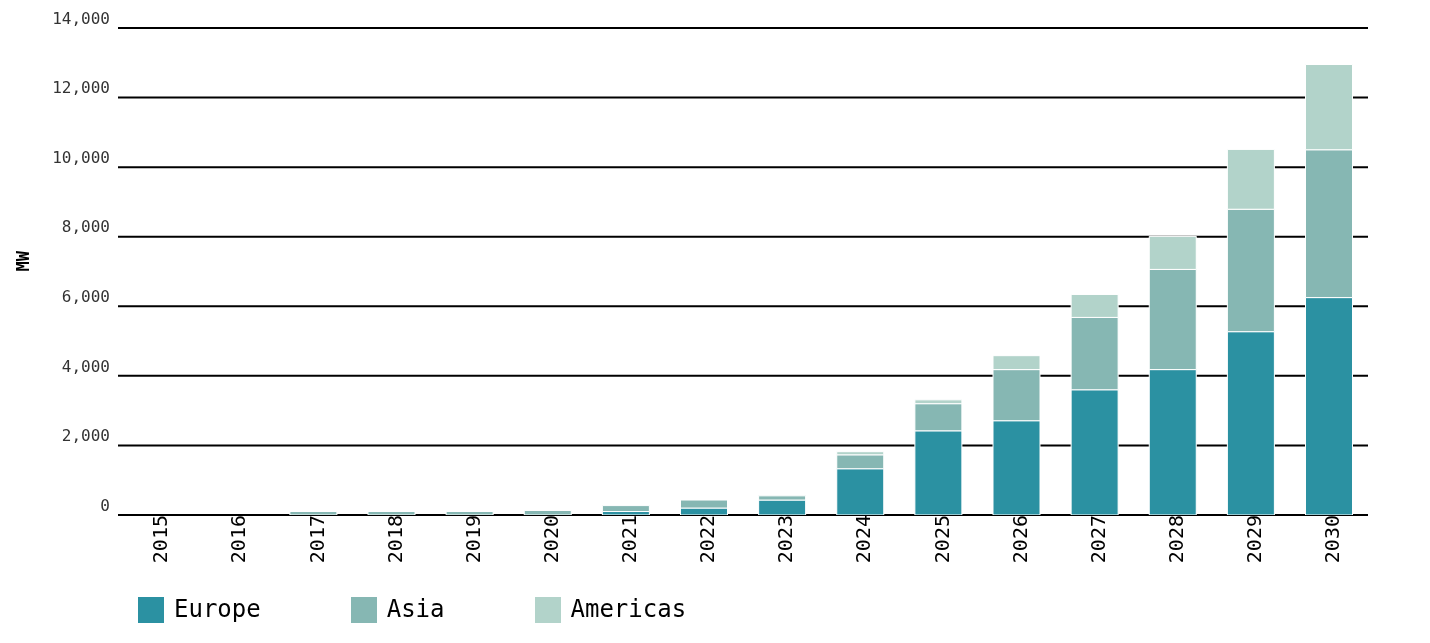 This screenshot has height=643, width=1430. What do you see at coordinates (217, 609) in the screenshot?
I see `legend-label: Europe` at bounding box center [217, 609].